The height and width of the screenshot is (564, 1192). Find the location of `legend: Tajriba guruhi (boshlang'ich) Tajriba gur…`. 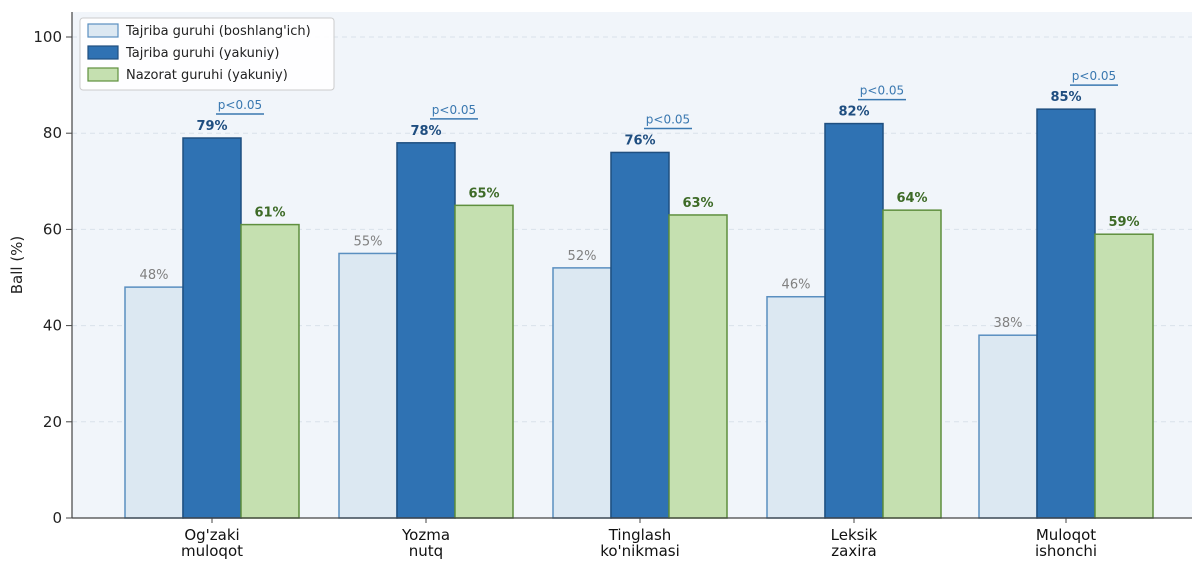

legend: Tajriba guruhi (boshlang'ich) Tajriba gur… is located at coordinates (207, 54).